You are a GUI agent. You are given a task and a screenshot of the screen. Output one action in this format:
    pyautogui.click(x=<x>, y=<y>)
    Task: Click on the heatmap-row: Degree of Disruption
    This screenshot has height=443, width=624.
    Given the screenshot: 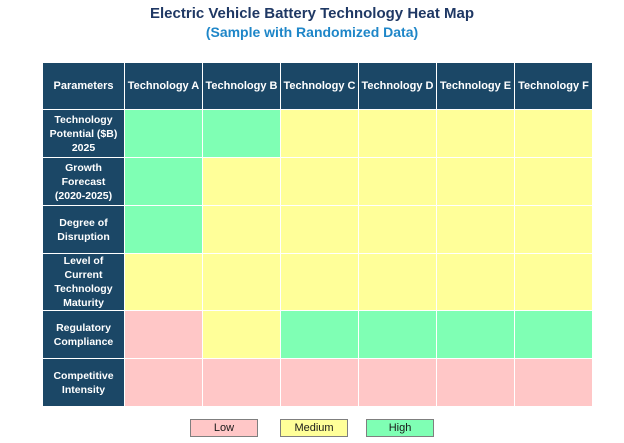 What is the action you would take?
    pyautogui.click(x=317, y=229)
    